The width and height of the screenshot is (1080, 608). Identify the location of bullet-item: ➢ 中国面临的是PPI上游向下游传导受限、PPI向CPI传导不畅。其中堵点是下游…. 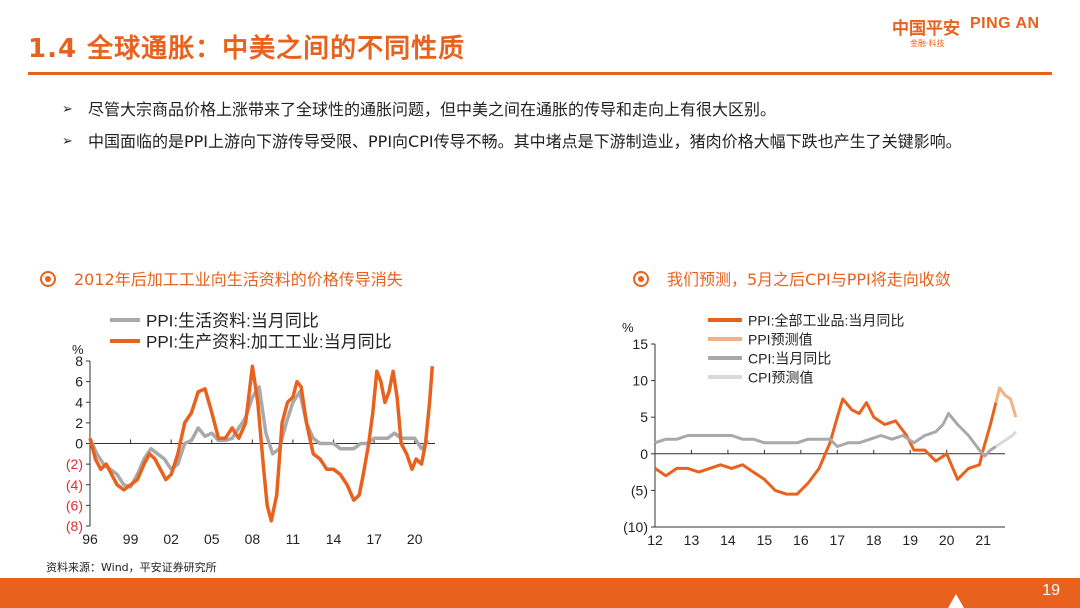
(557, 142).